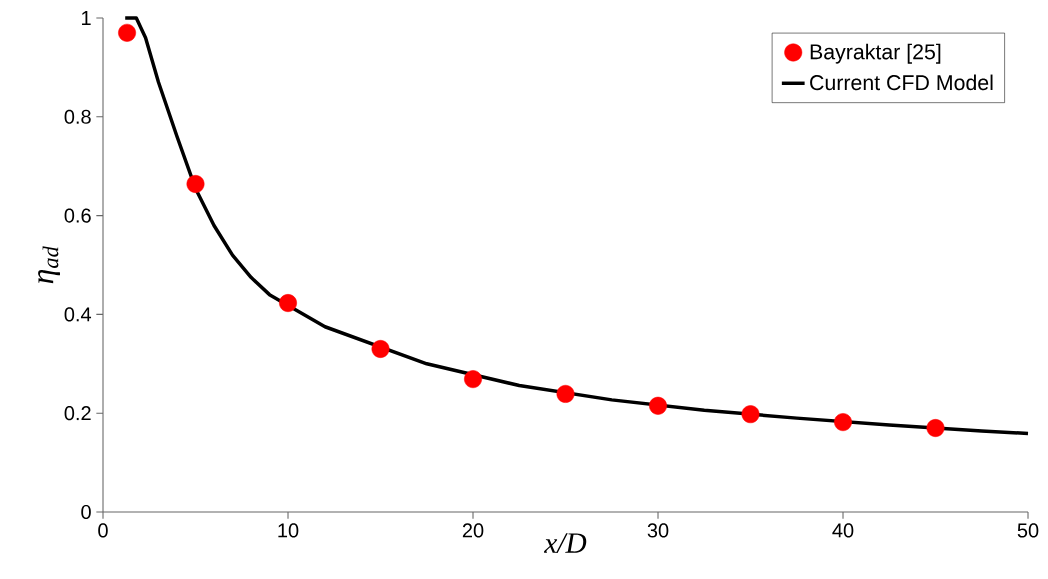 This screenshot has width=1048, height=579. Describe the element at coordinates (565, 543) in the screenshot. I see `x-axis-title: x/D` at that location.